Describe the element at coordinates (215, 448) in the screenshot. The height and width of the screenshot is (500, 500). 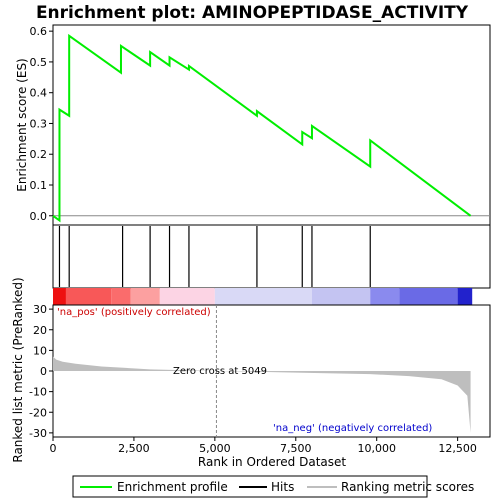
I see `x-tick-label: 5,000` at that location.